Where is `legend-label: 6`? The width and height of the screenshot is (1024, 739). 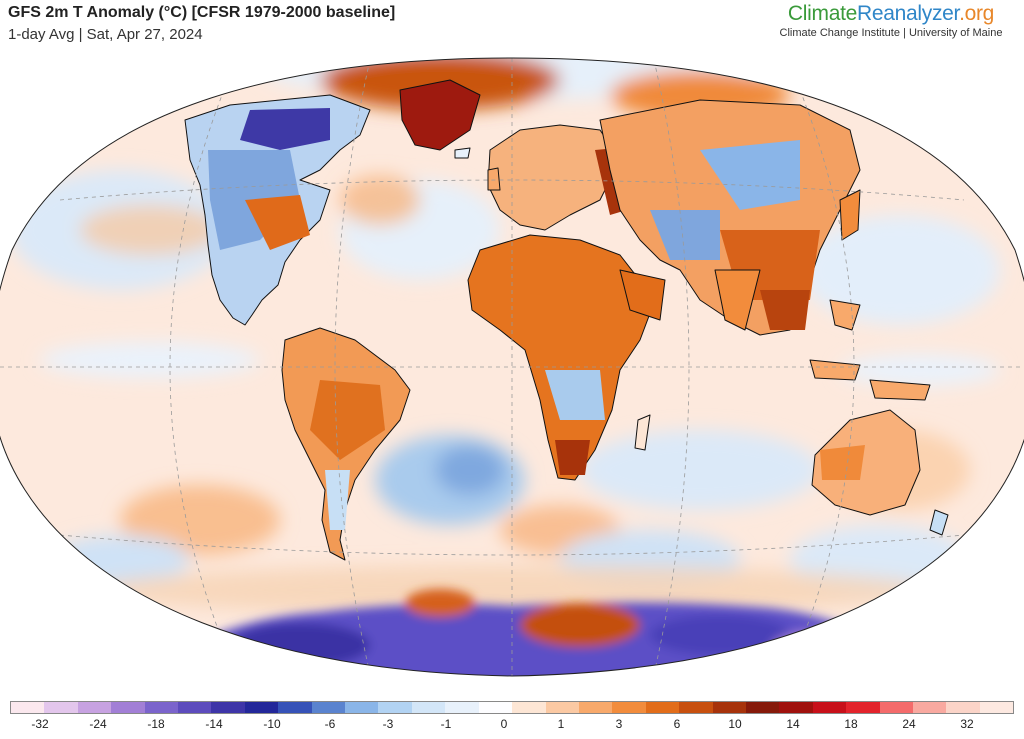 legend-label: 6 is located at coordinates (677, 724).